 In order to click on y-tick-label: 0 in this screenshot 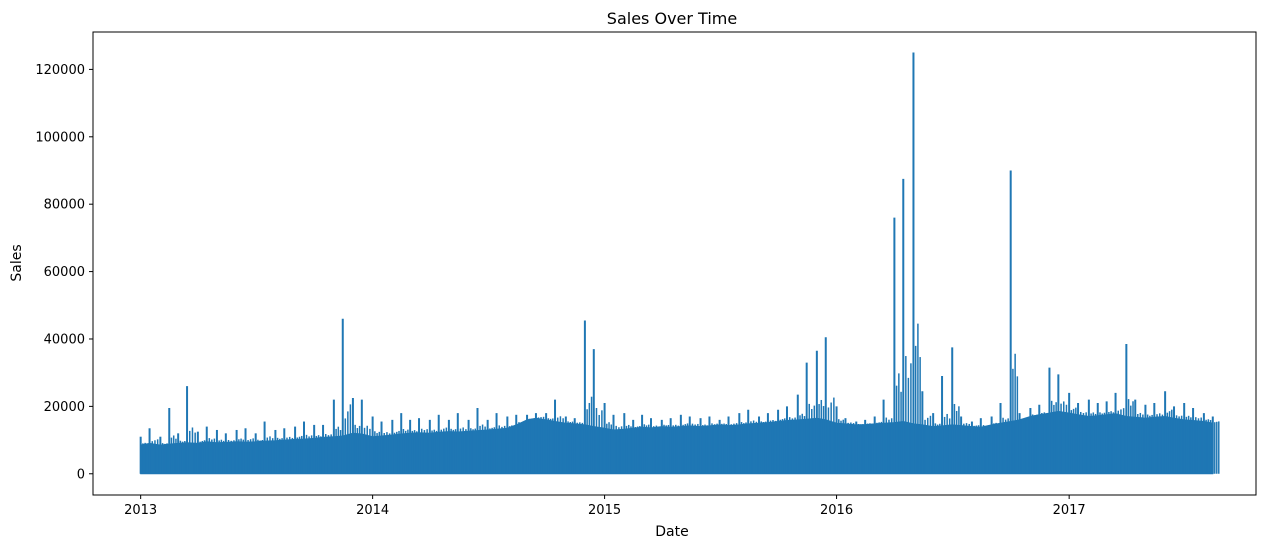, I will do `click(81, 474)`.